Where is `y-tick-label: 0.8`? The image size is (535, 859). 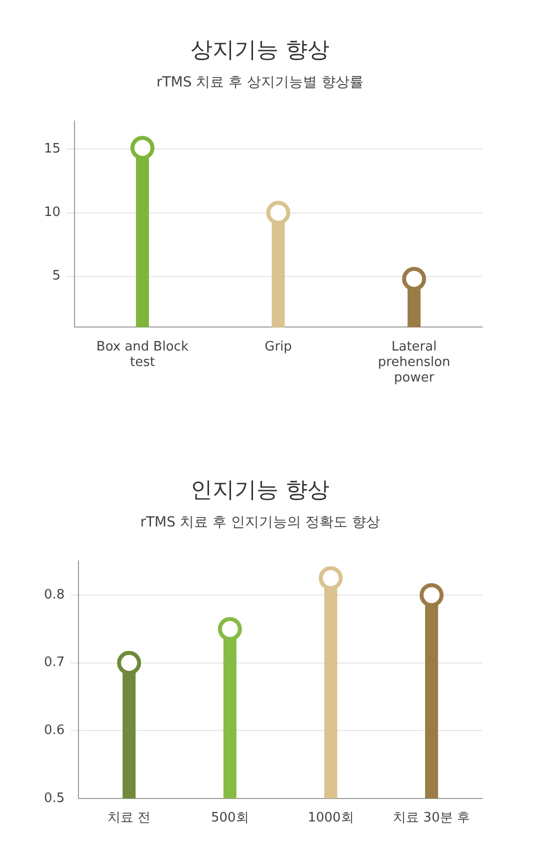 y-tick-label: 0.8 is located at coordinates (54, 594).